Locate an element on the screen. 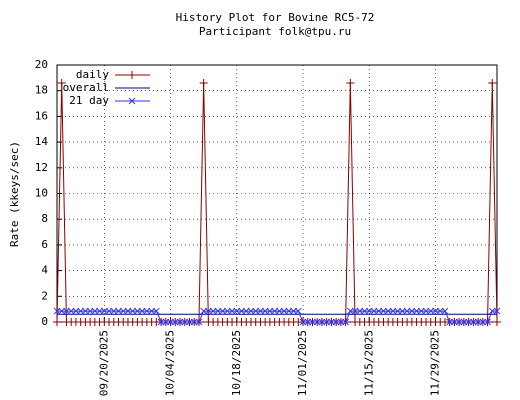  x-tick-label: 11/15/2025 is located at coordinates (368, 363).